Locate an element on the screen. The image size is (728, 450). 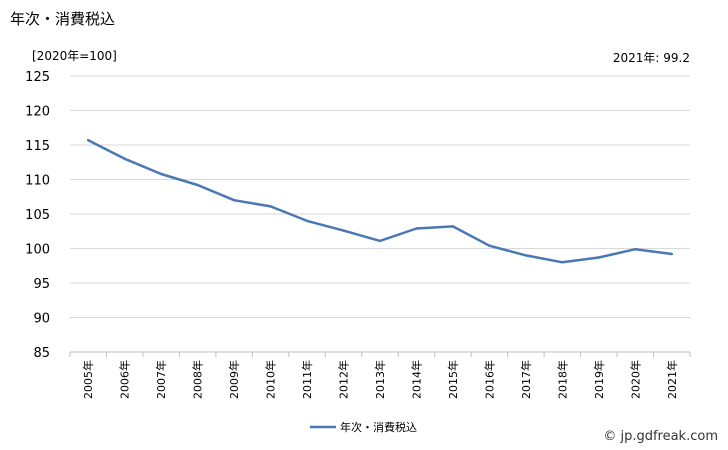
x-tick-label: 2011年 is located at coordinates (307, 379).